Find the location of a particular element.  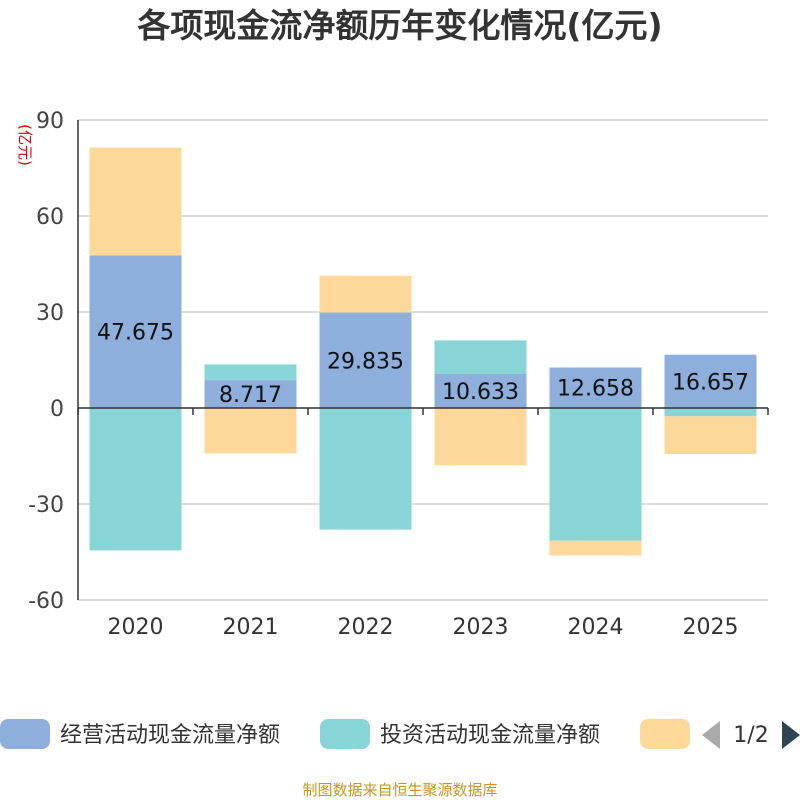

bar-segment-2-2025 is located at coordinates (710, 412).